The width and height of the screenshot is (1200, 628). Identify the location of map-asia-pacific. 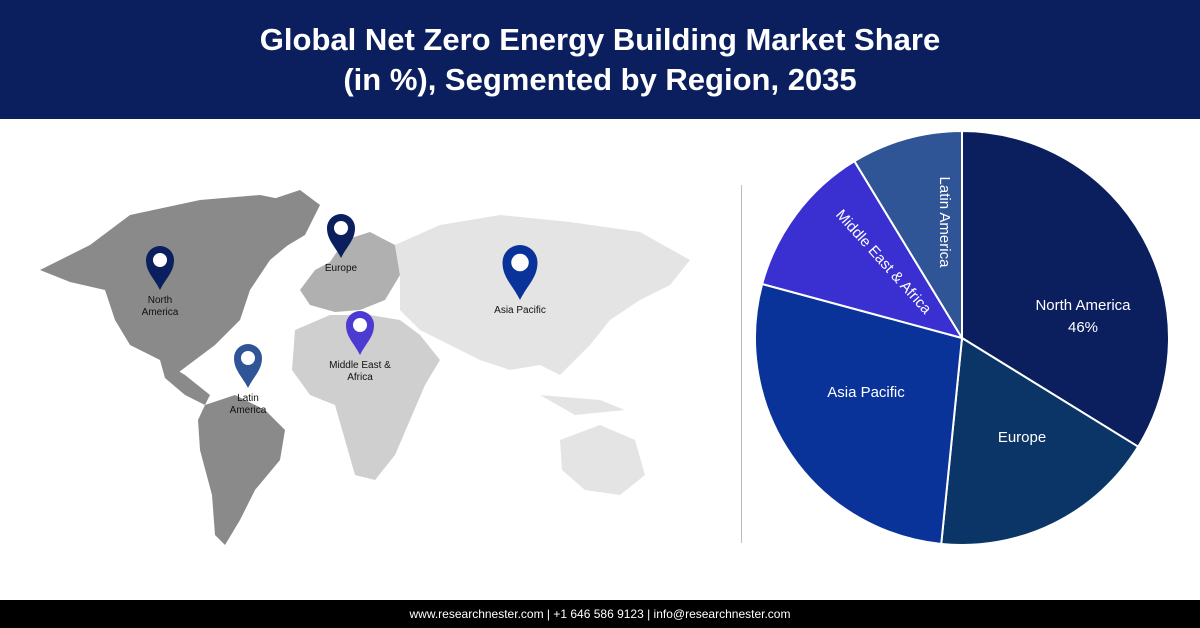
(542, 295).